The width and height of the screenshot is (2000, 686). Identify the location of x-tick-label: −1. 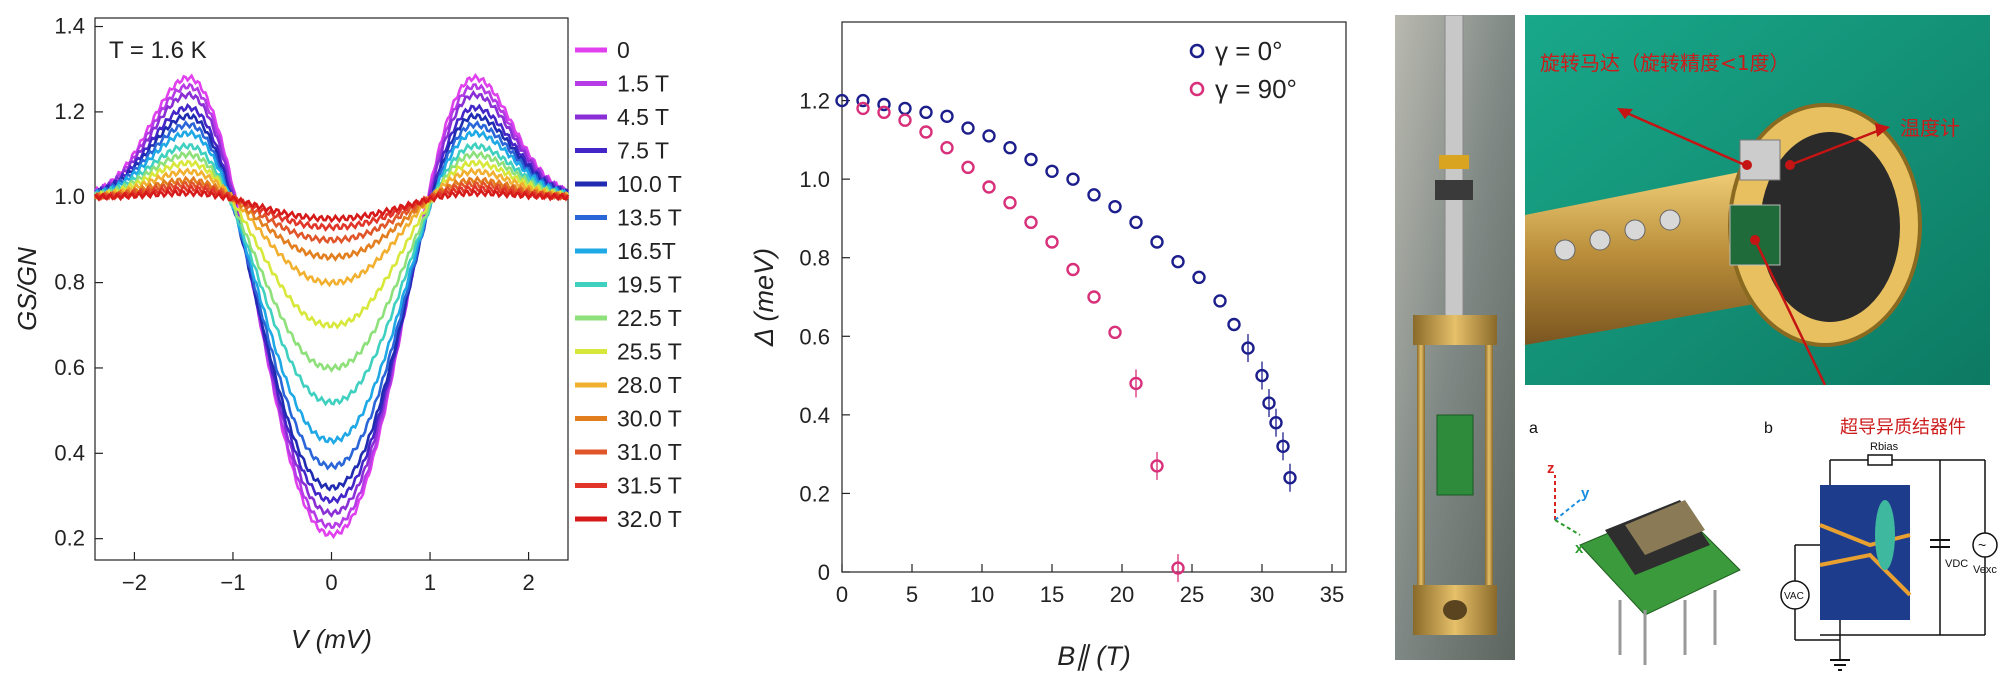
(232, 582).